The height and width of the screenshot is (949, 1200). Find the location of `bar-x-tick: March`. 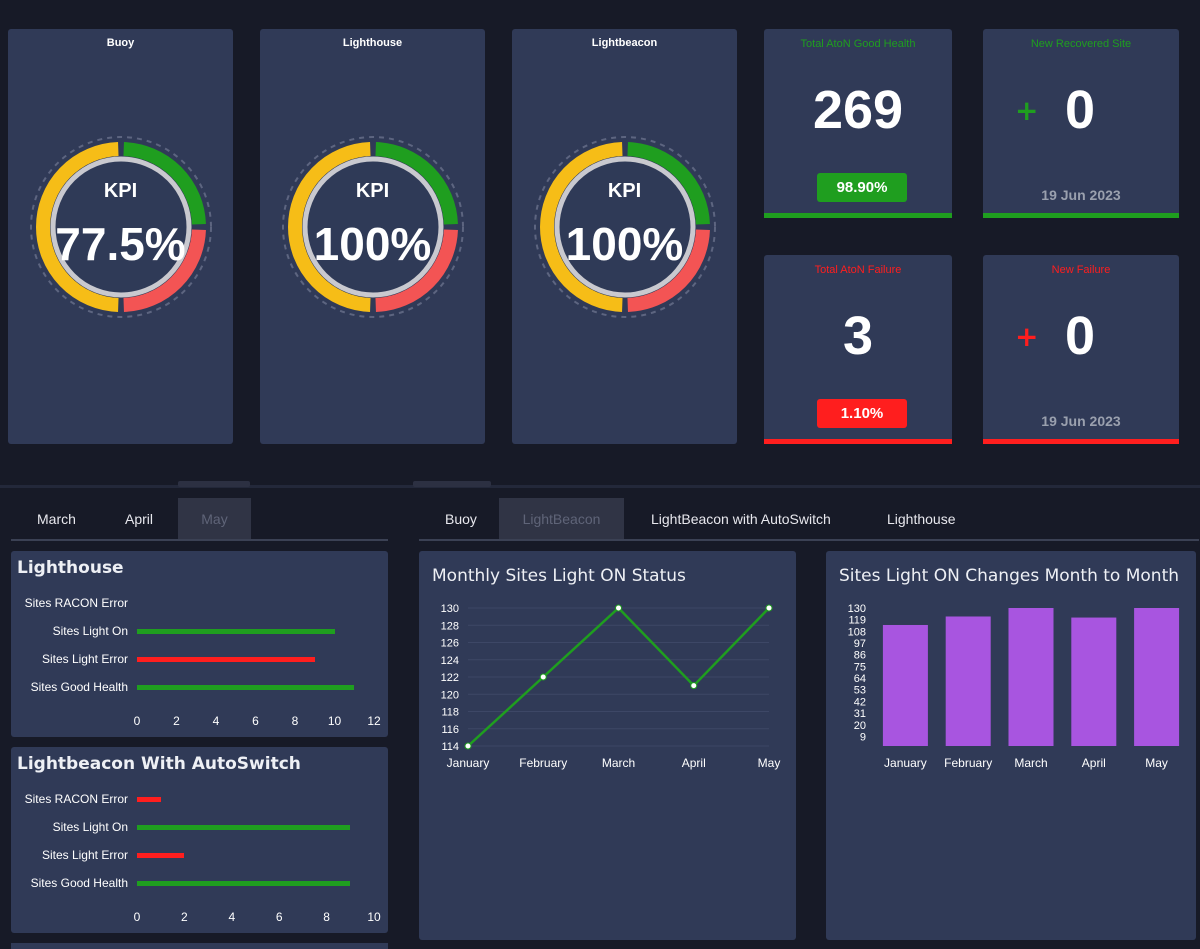

bar-x-tick: March is located at coordinates (1030, 763).